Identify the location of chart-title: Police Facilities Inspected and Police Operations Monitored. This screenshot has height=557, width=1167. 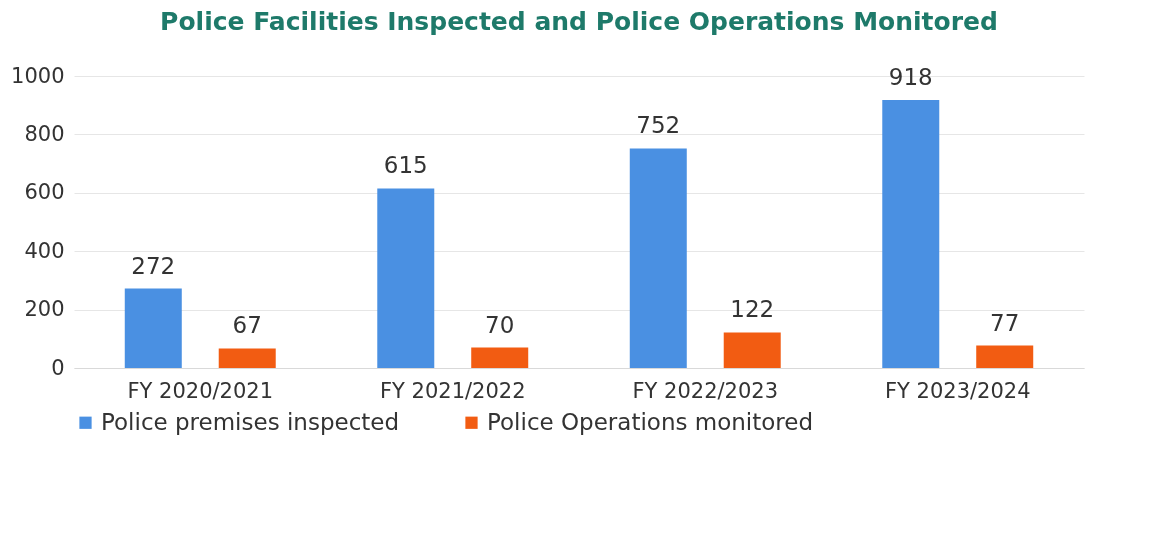
(579, 21).